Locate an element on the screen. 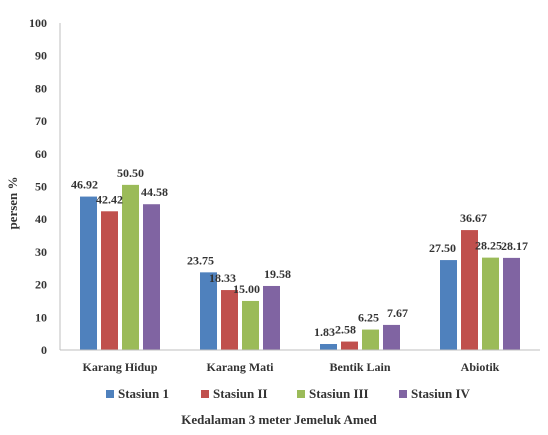 This screenshot has width=548, height=435. y-axis-ticks: 0 10 20 30 40 50 60 70 80 90 100 is located at coordinates (38, 186).